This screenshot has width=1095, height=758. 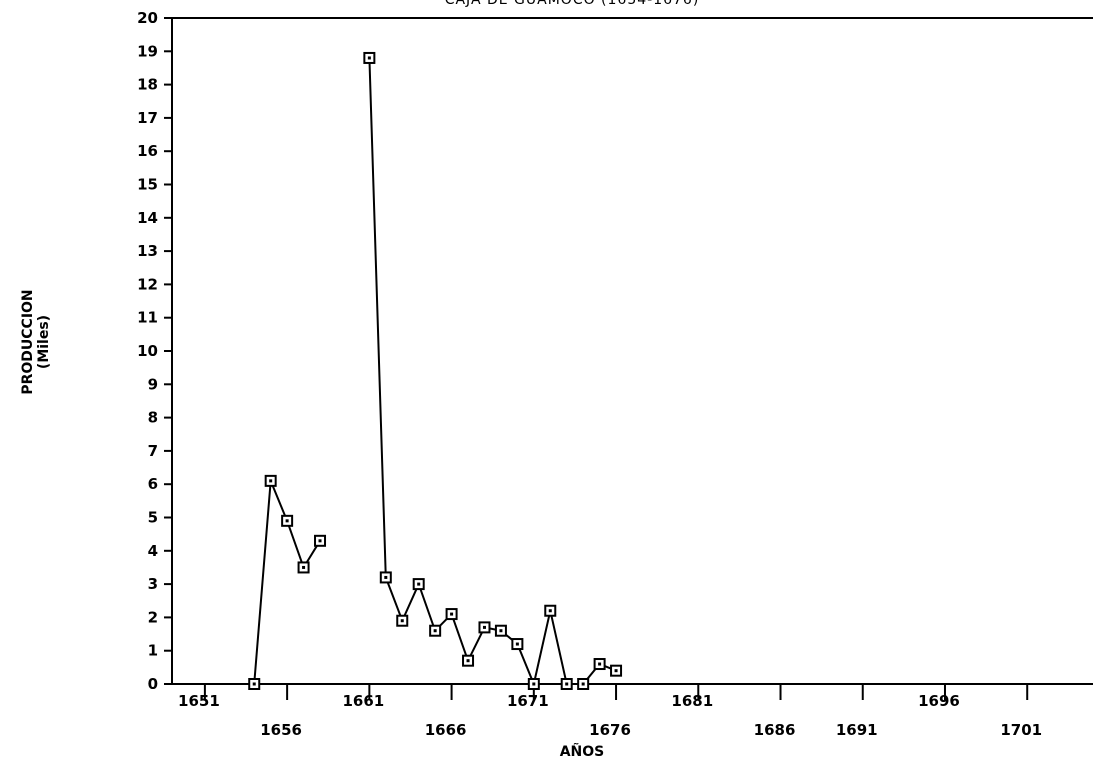 I want to click on y-tick-label: 7, so click(x=153, y=451).